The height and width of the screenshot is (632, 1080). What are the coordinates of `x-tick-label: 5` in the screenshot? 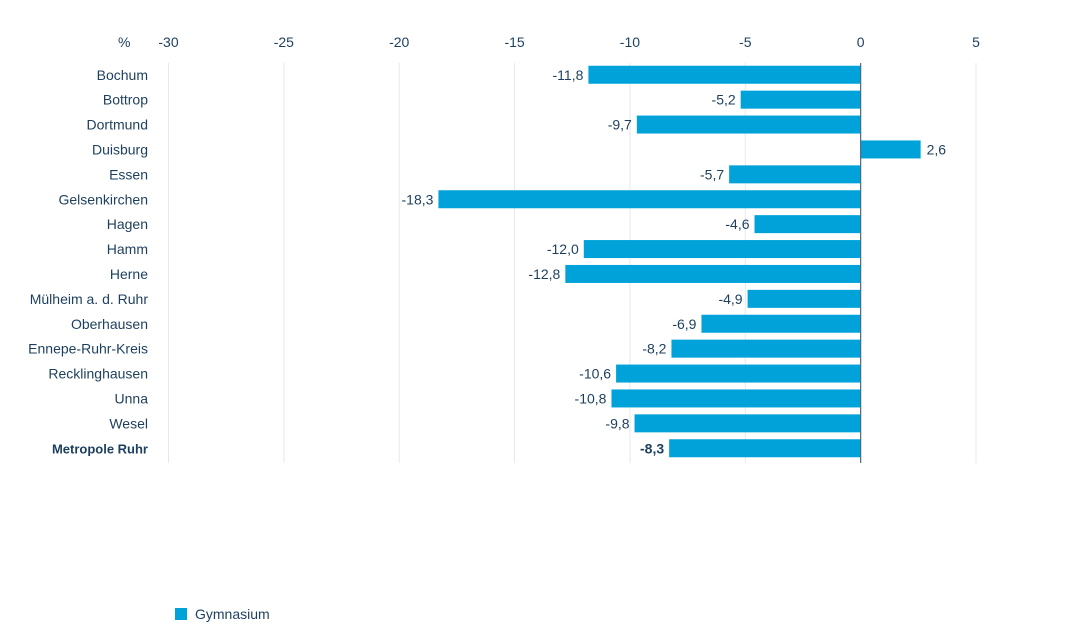 It's located at (976, 42).